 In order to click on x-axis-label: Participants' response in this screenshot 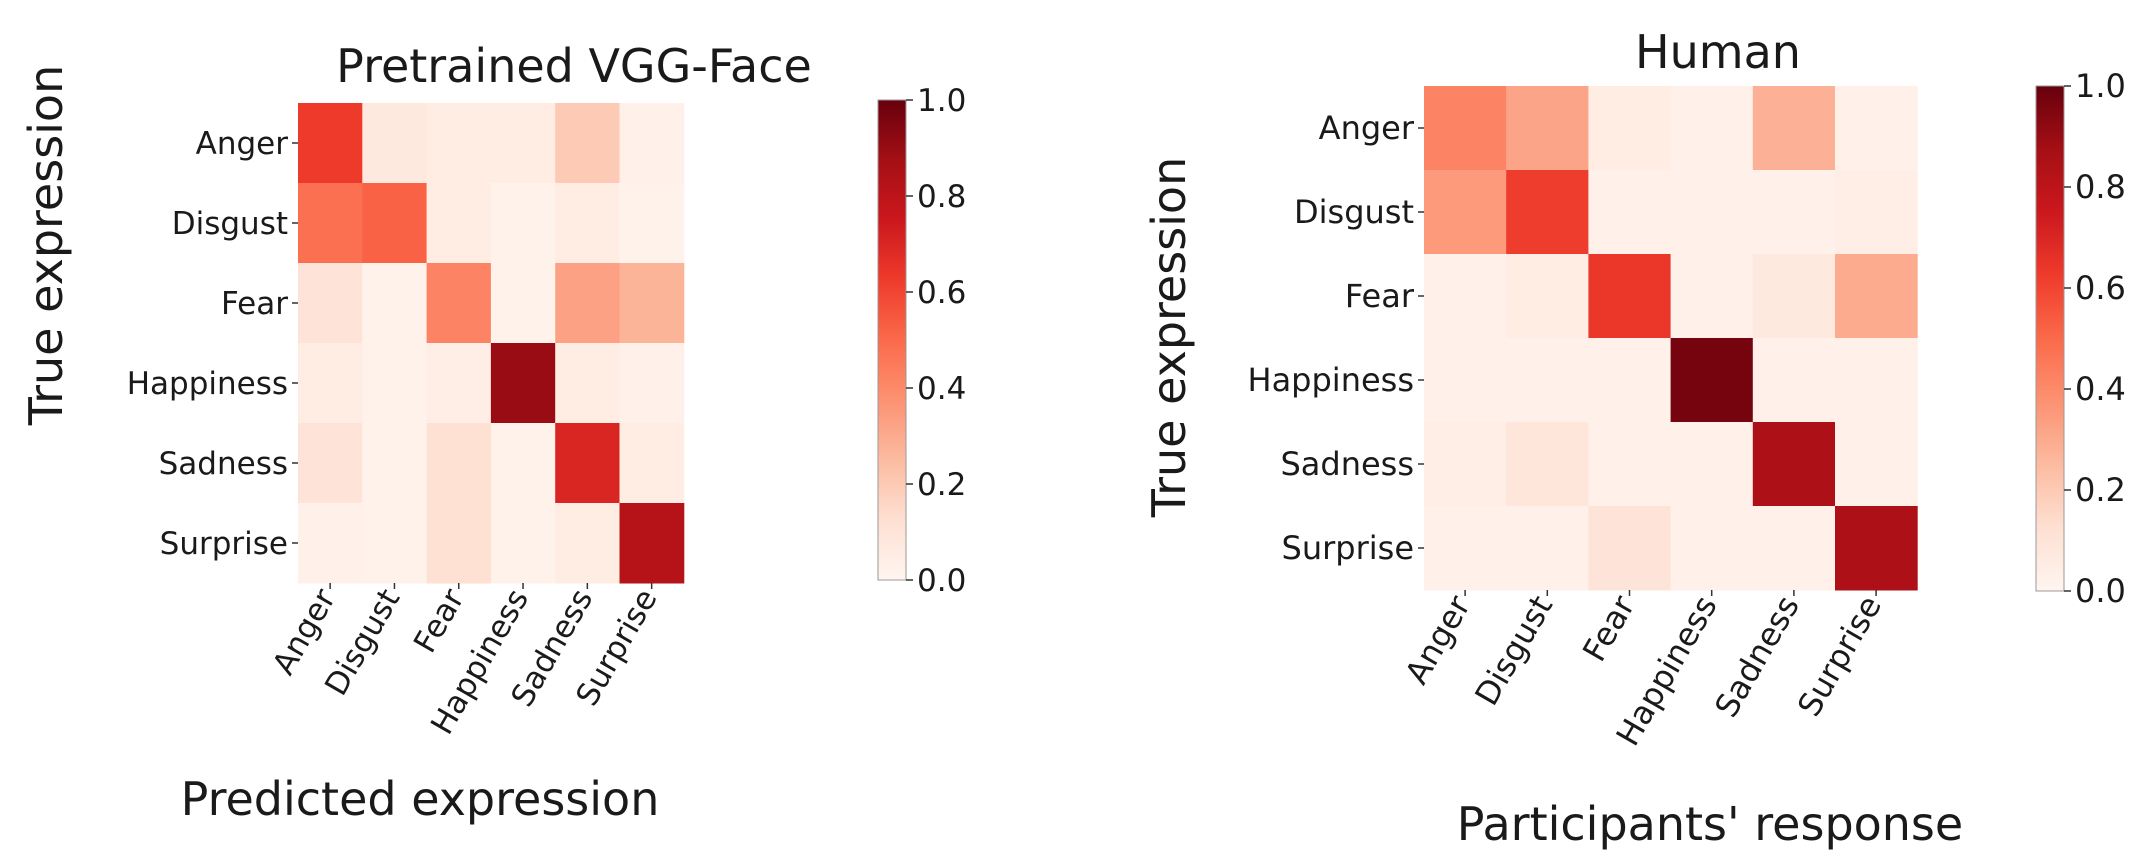, I will do `click(1710, 824)`.